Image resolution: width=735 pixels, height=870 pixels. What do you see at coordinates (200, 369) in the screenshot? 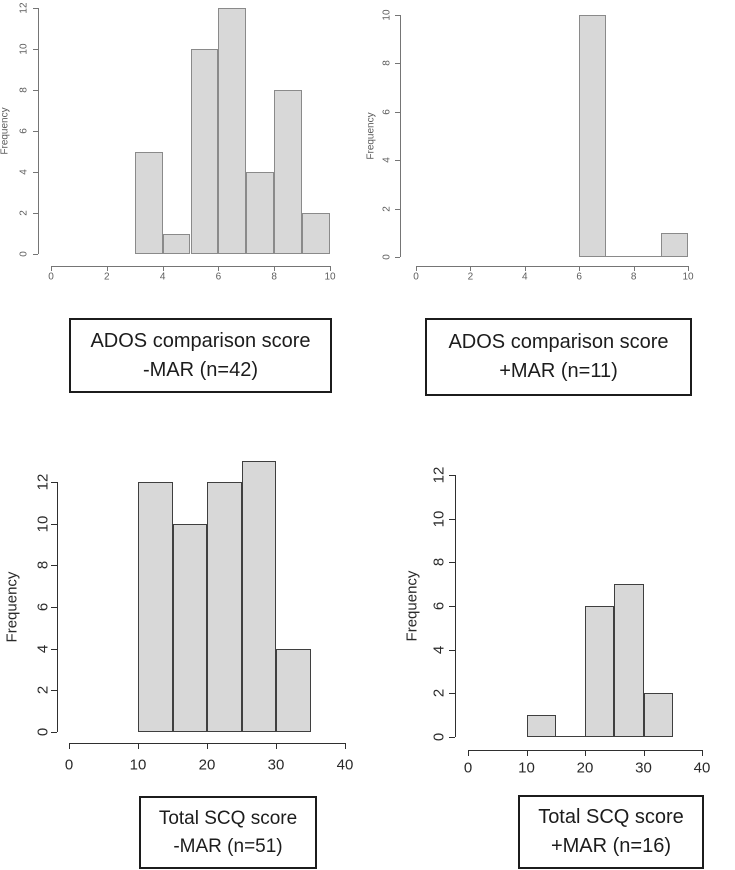
I see `caption-line: -MAR (n=42)` at bounding box center [200, 369].